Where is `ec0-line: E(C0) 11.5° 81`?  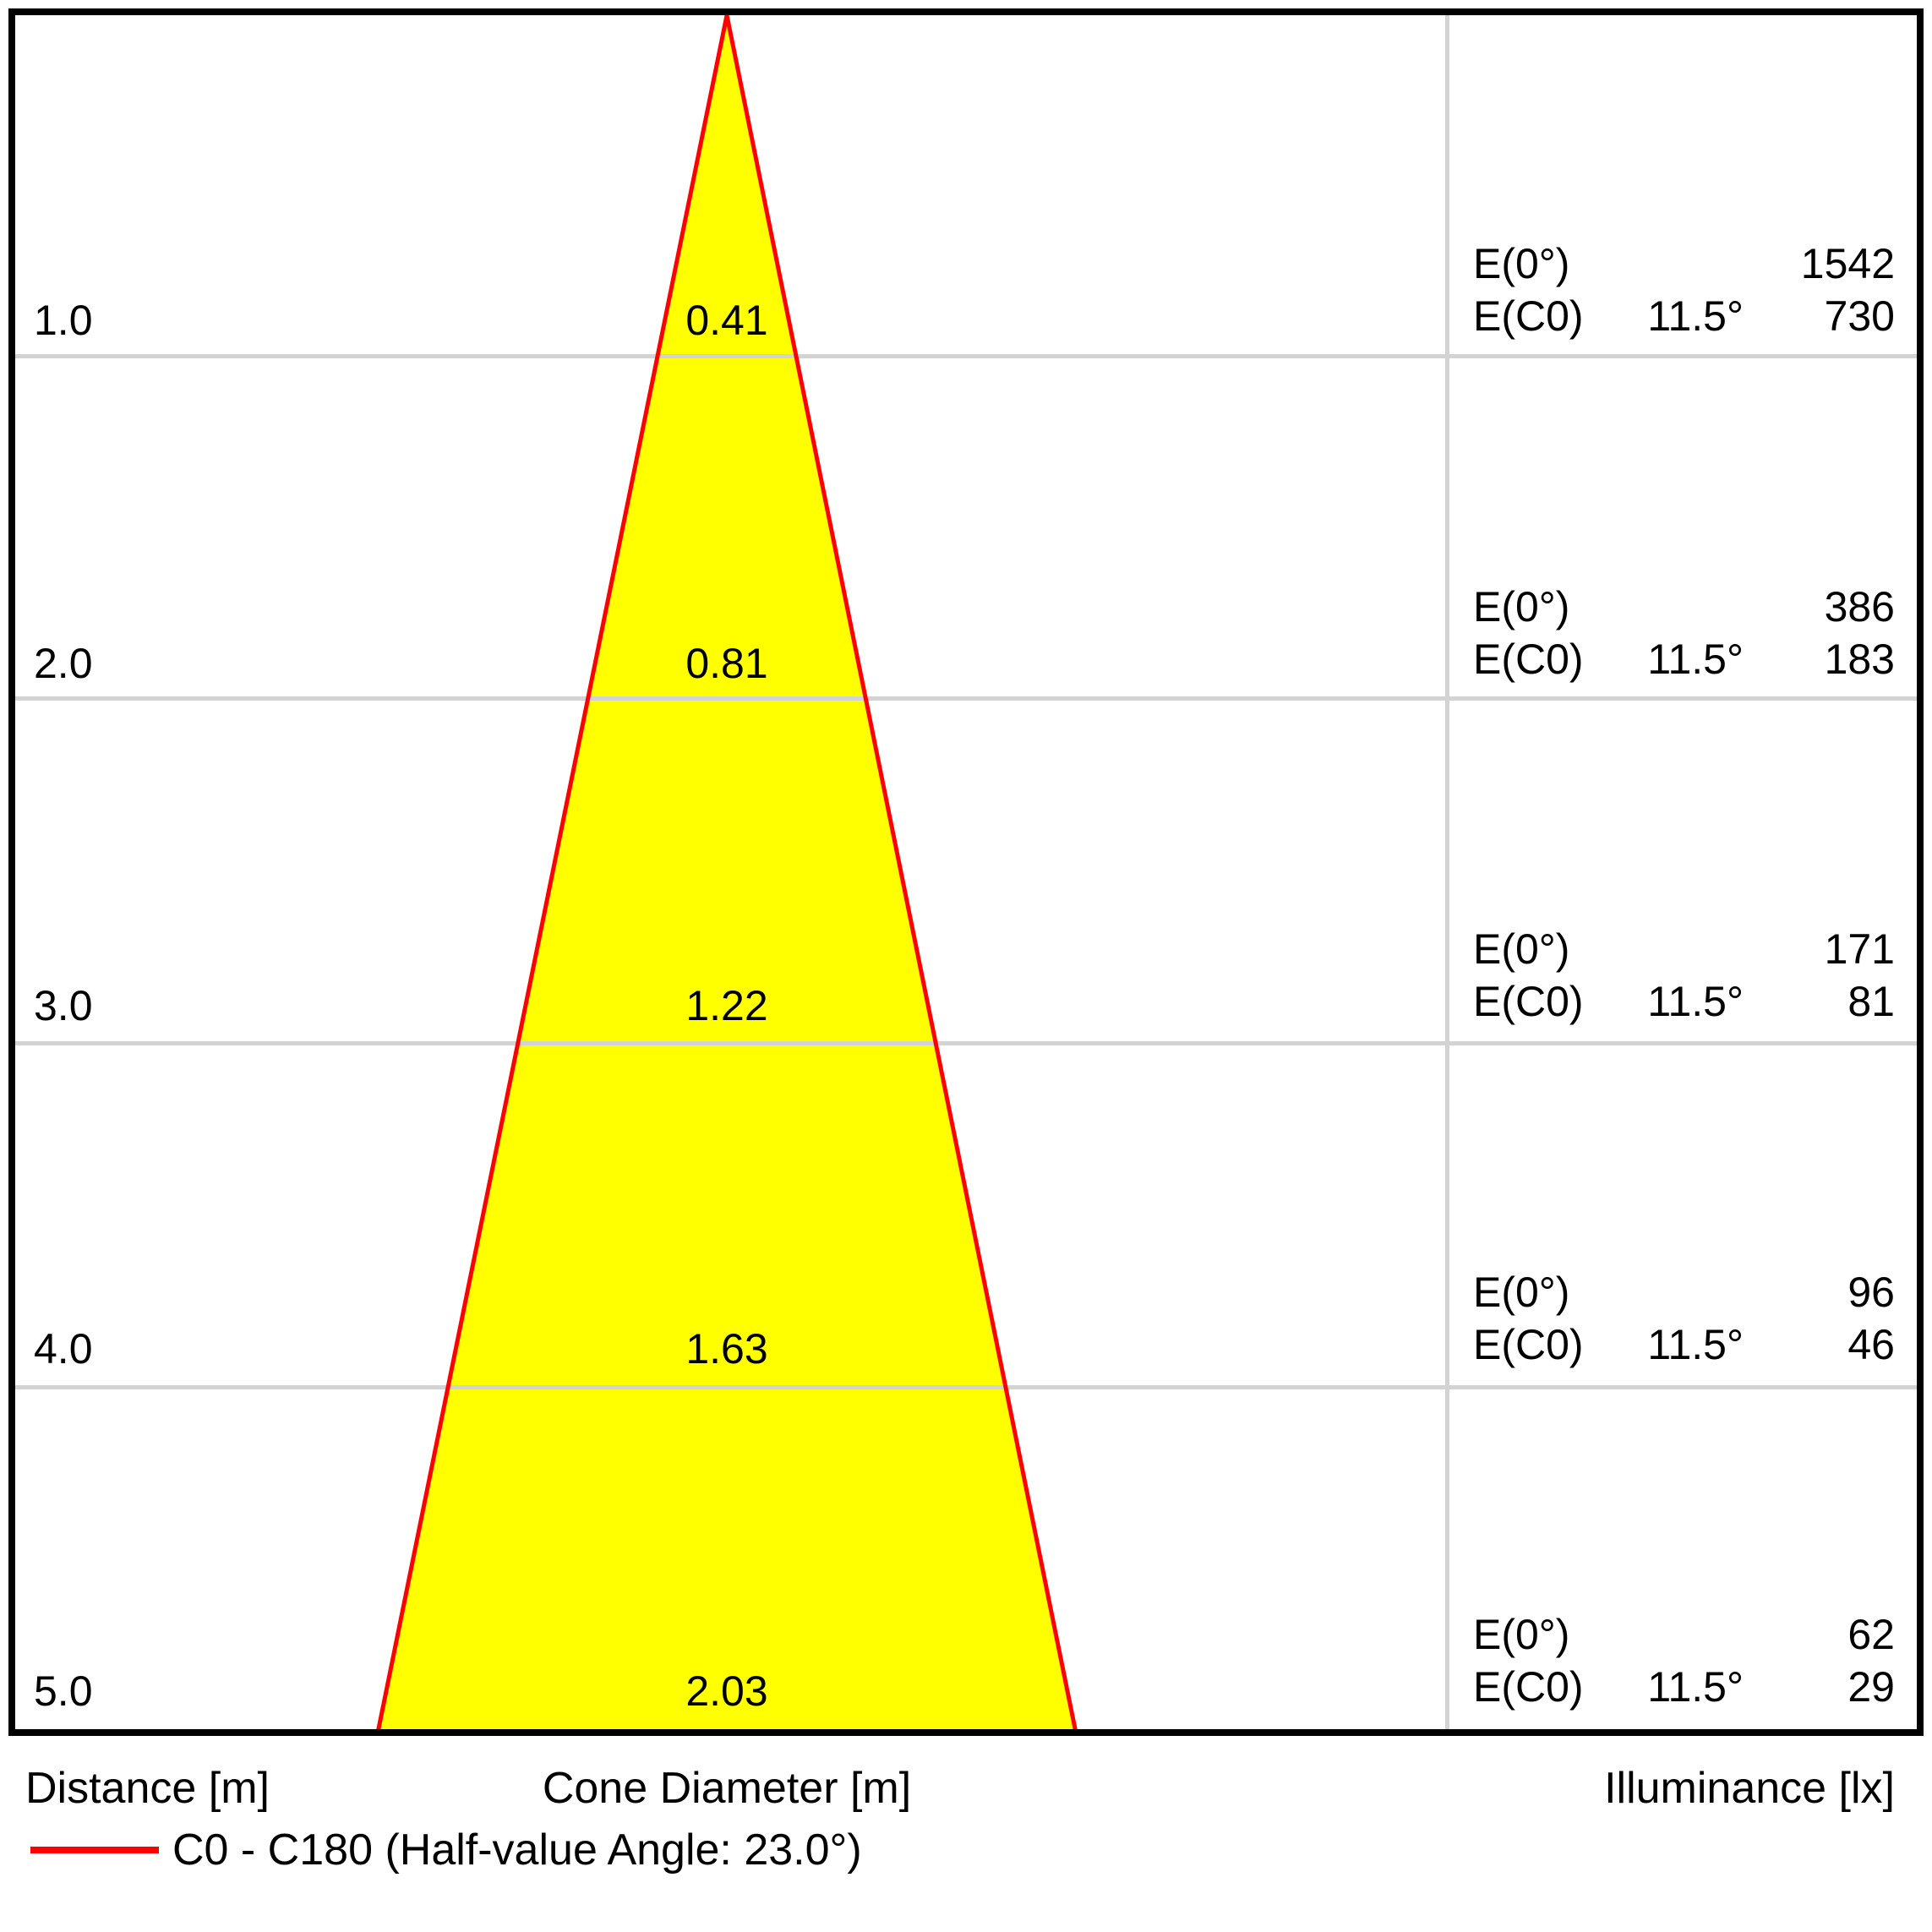
ec0-line: E(C0) 11.5° 81 is located at coordinates (1683, 1001).